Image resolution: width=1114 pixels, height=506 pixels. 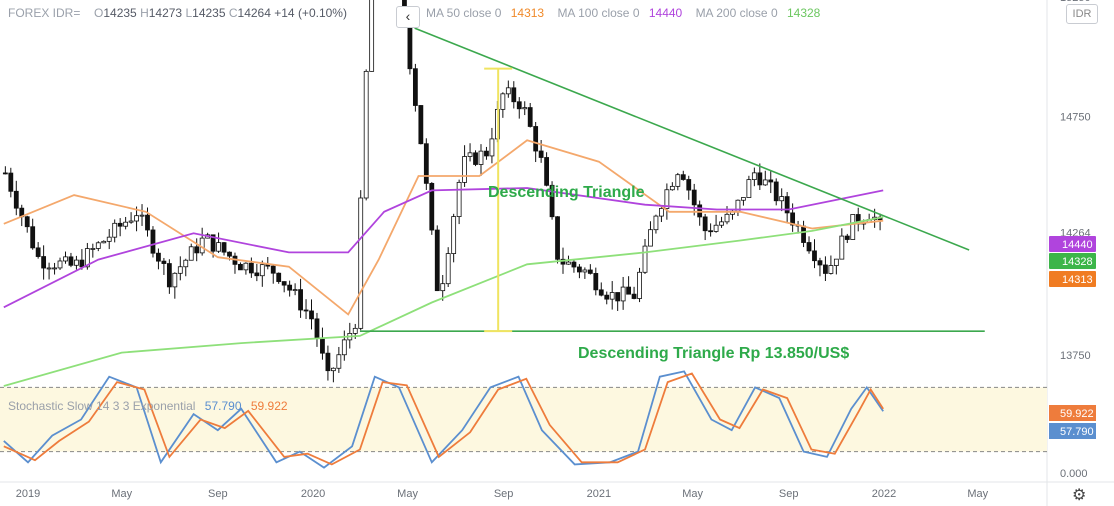 I want to click on price-tick-label: 13750, so click(x=1075, y=356).